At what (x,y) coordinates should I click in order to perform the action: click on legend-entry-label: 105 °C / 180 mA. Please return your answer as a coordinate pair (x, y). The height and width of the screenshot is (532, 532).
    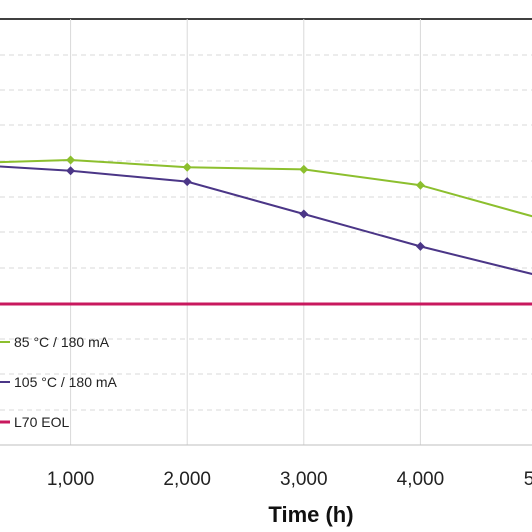
    Looking at the image, I should click on (66, 382).